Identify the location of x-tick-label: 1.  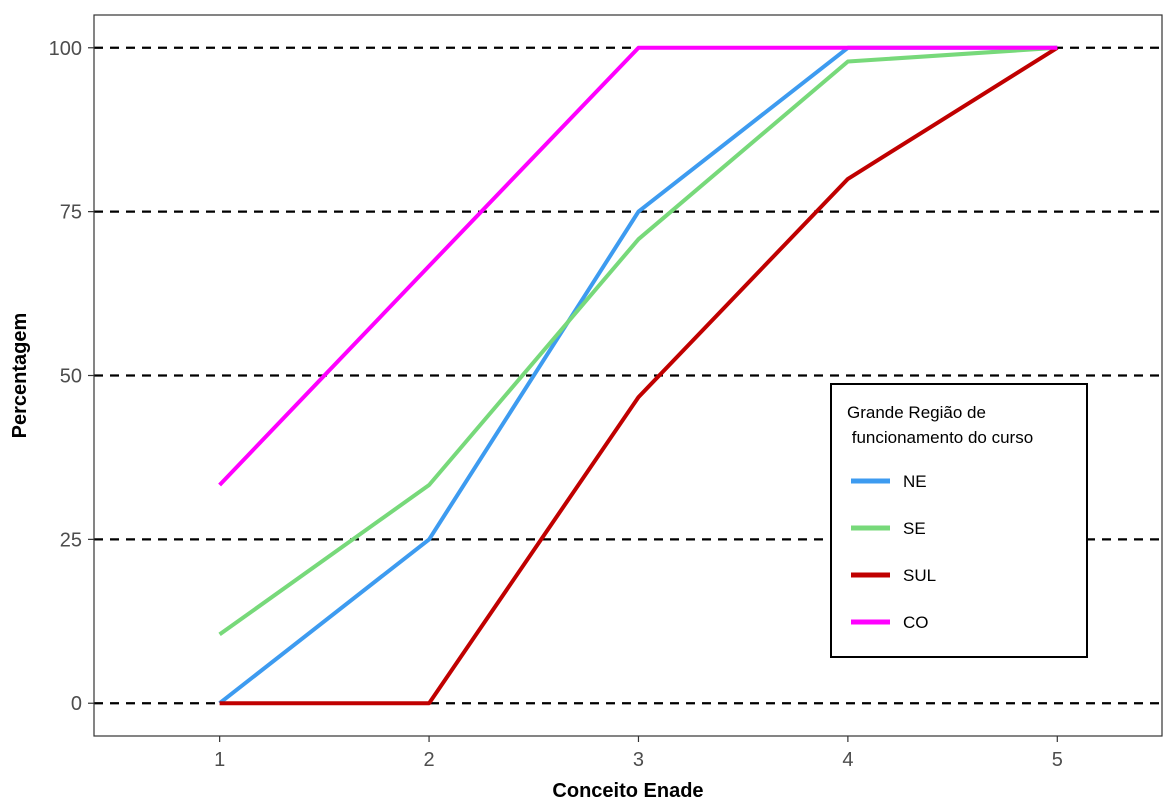
(219, 760).